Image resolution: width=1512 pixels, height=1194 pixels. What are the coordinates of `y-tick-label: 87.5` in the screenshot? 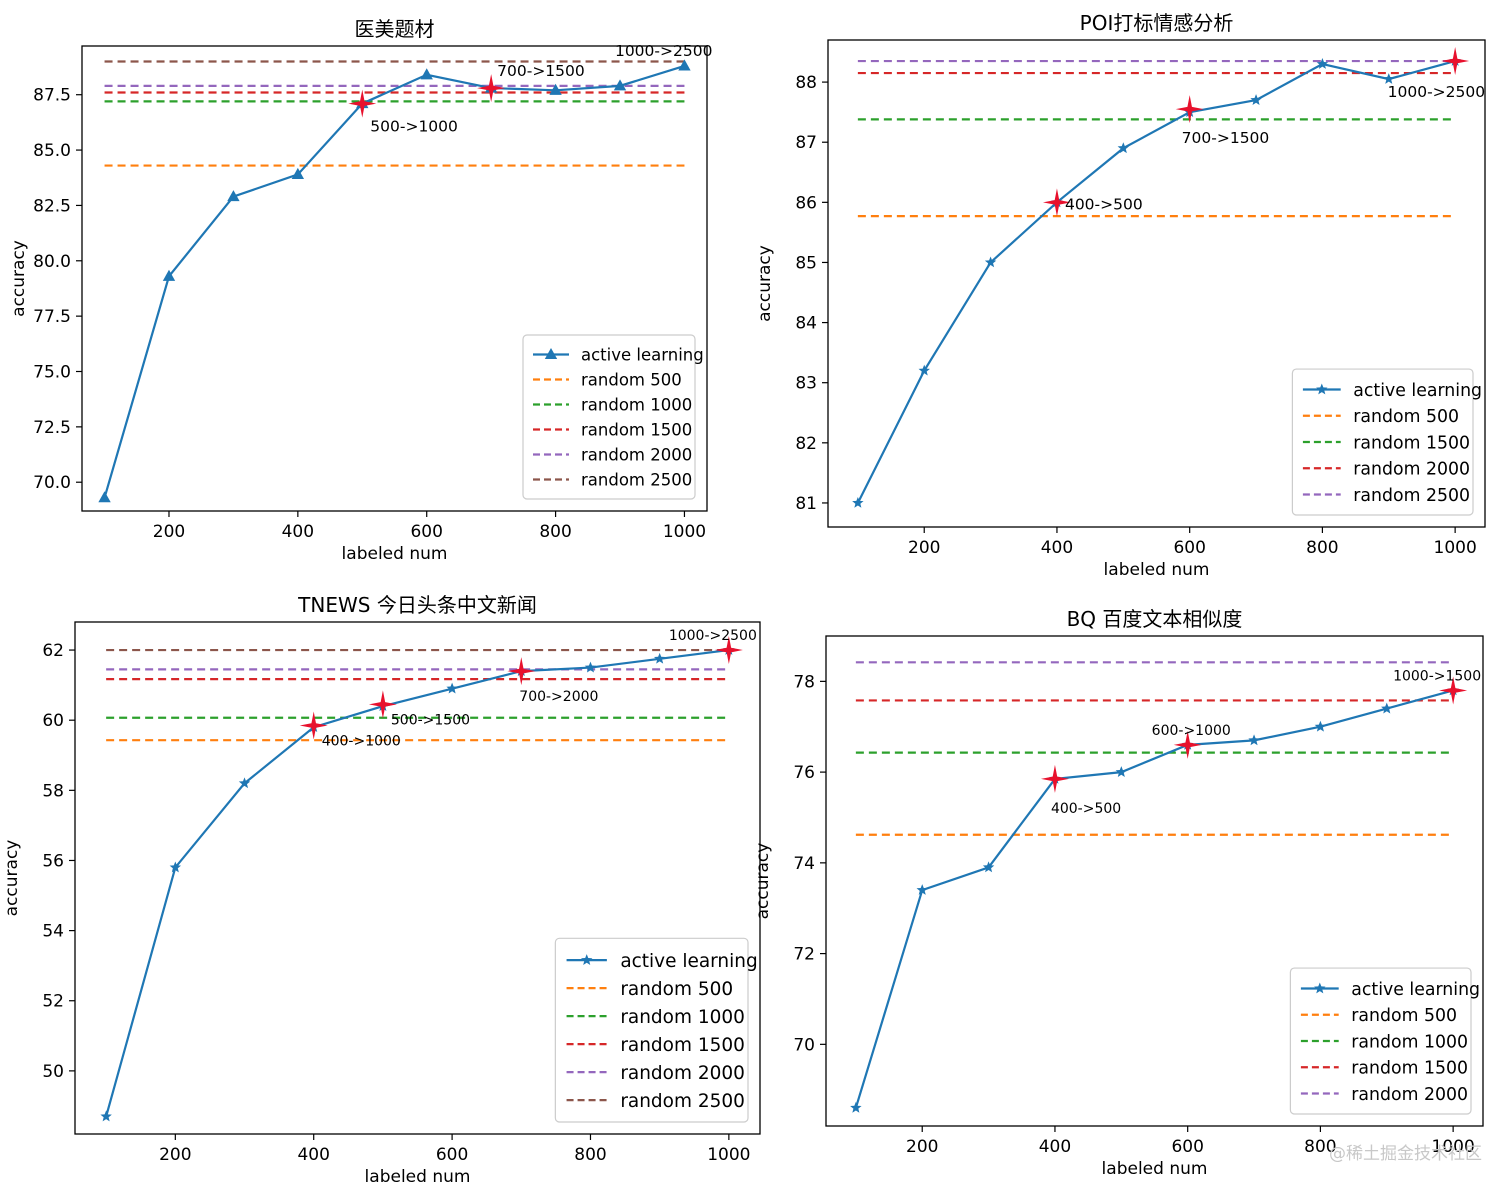 It's located at (52, 96).